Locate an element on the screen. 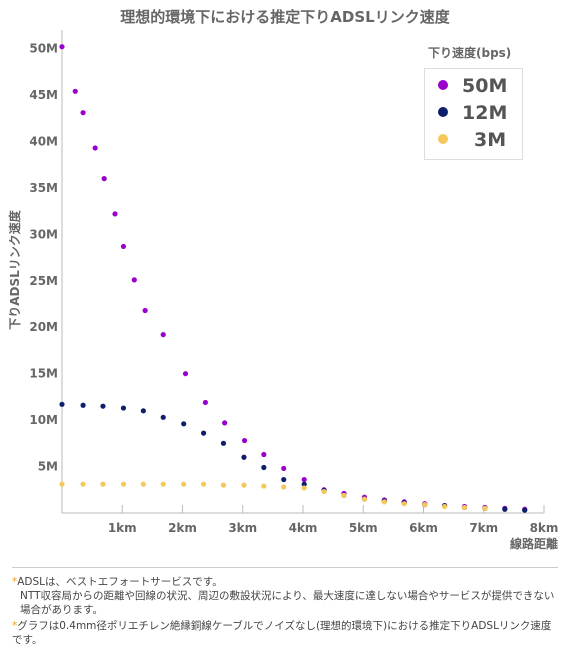  y-tick-label: 15M is located at coordinates (43, 374).